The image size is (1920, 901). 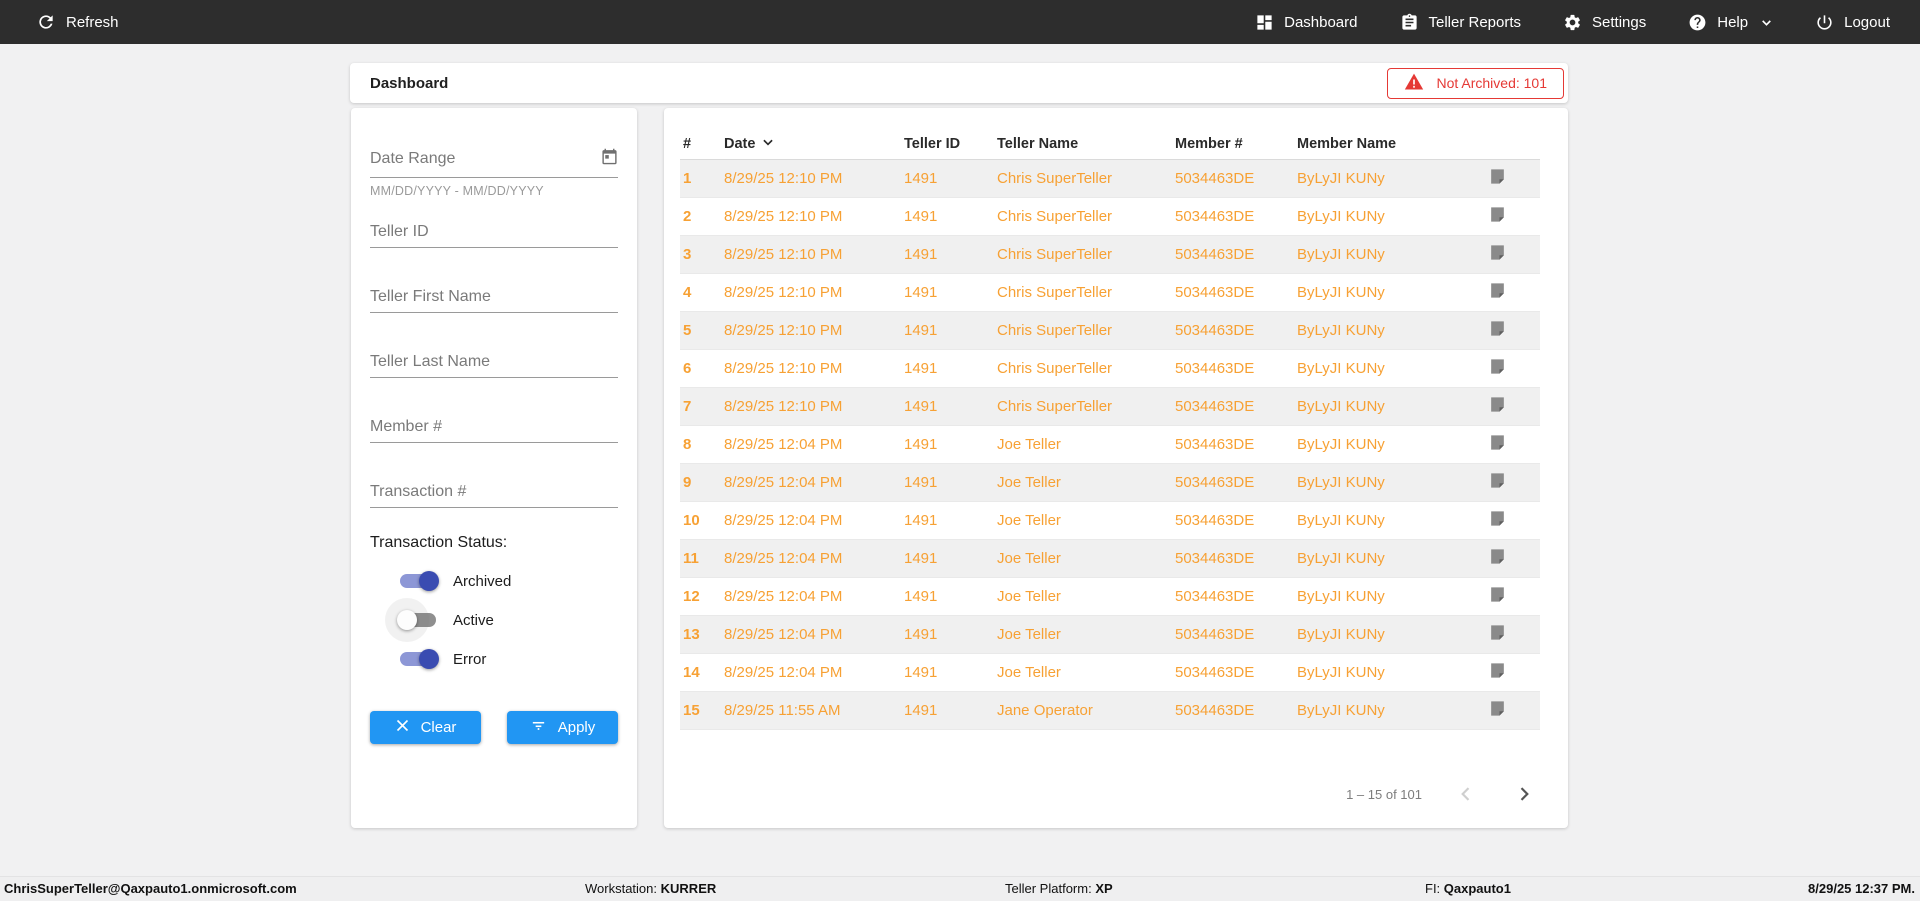 What do you see at coordinates (1619, 22) in the screenshot?
I see `nav-label-settings: Settings` at bounding box center [1619, 22].